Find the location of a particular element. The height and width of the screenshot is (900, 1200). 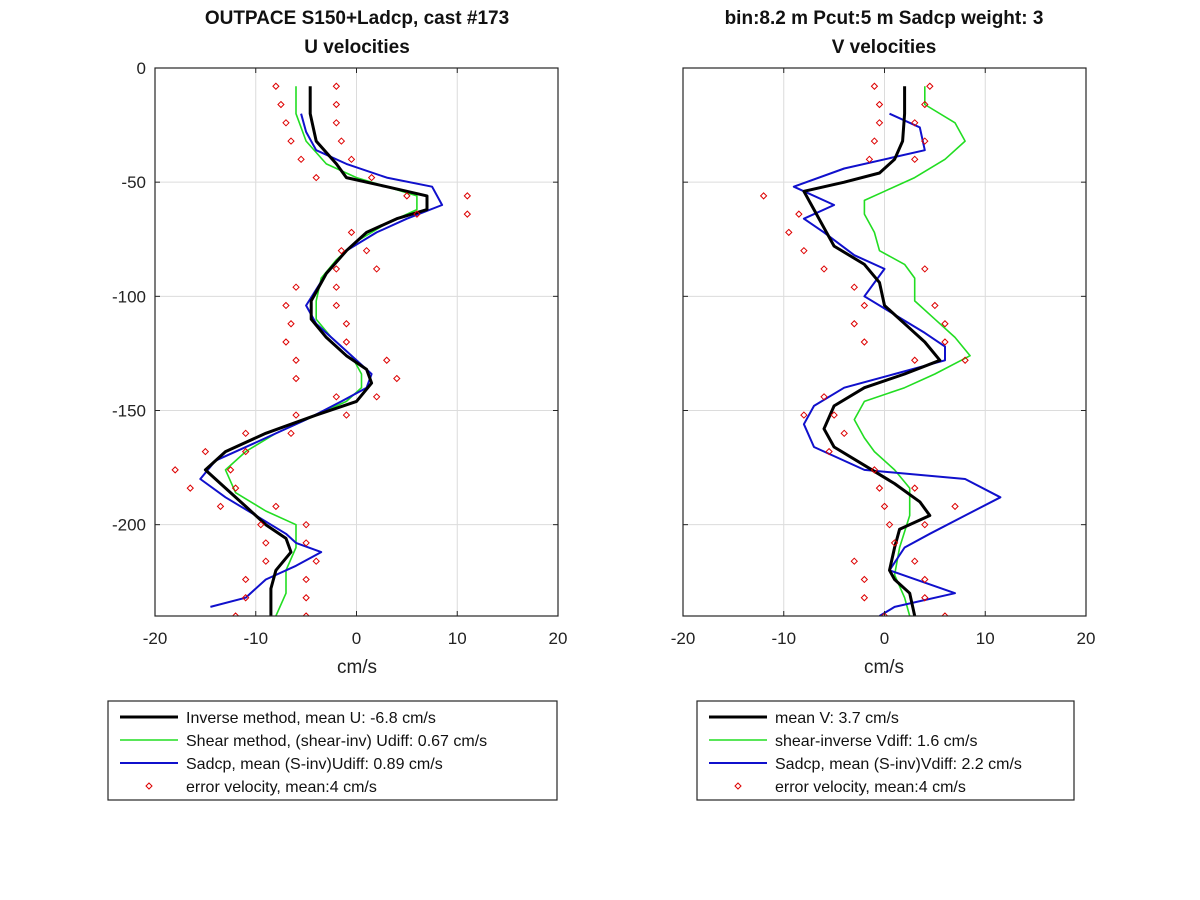

x-tick-label: 10 is located at coordinates (457, 638).